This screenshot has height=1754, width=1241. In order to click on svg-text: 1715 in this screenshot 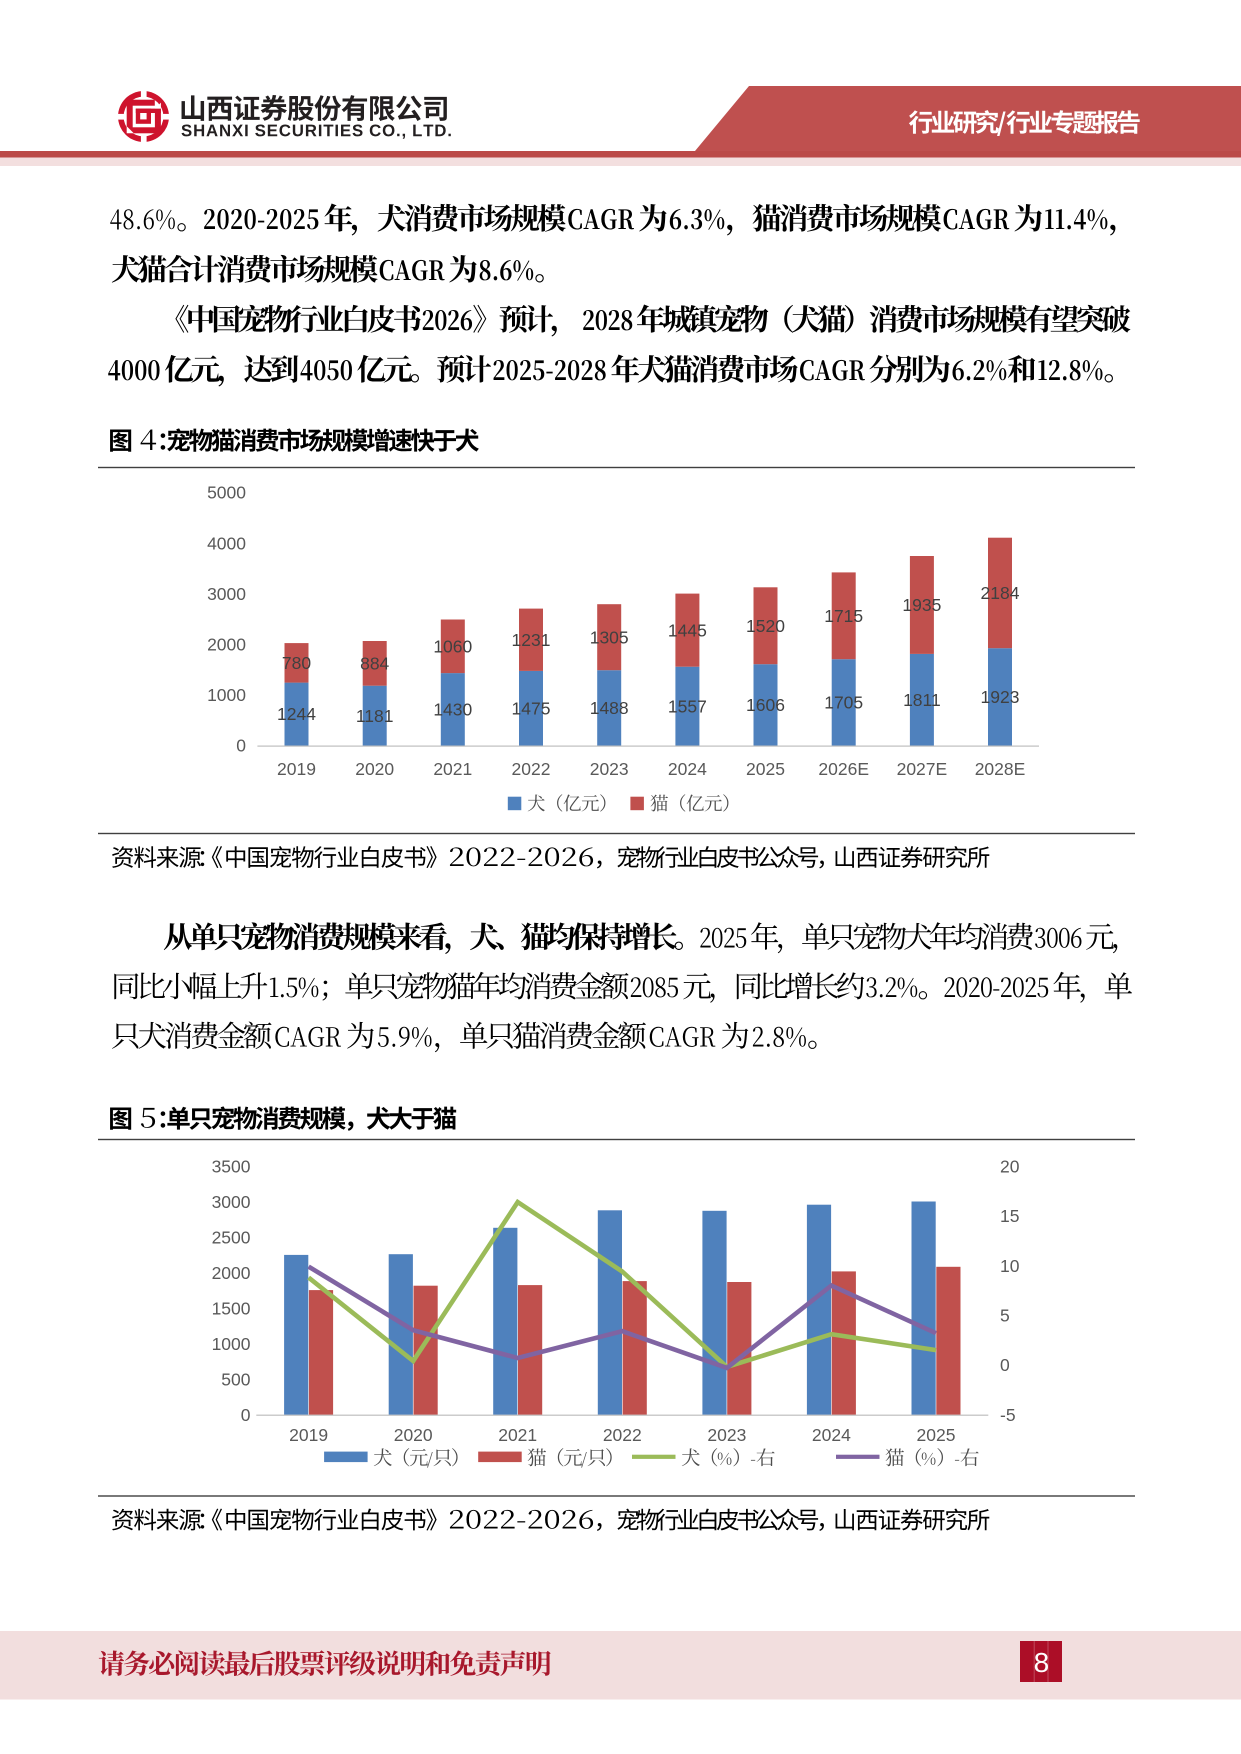, I will do `click(843, 616)`.